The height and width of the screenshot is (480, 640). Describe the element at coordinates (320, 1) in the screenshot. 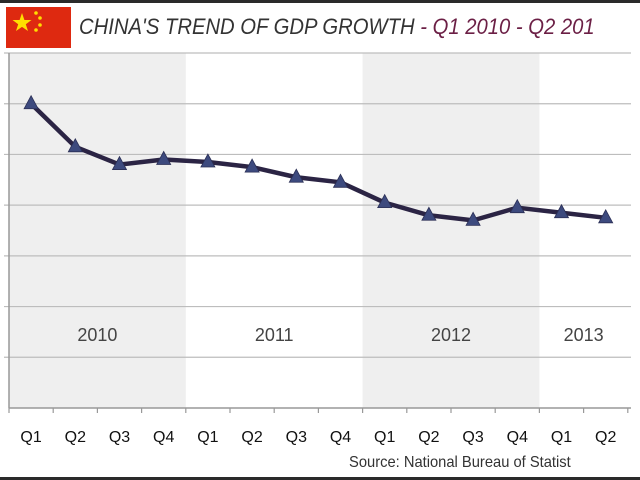

I see `top-border` at that location.